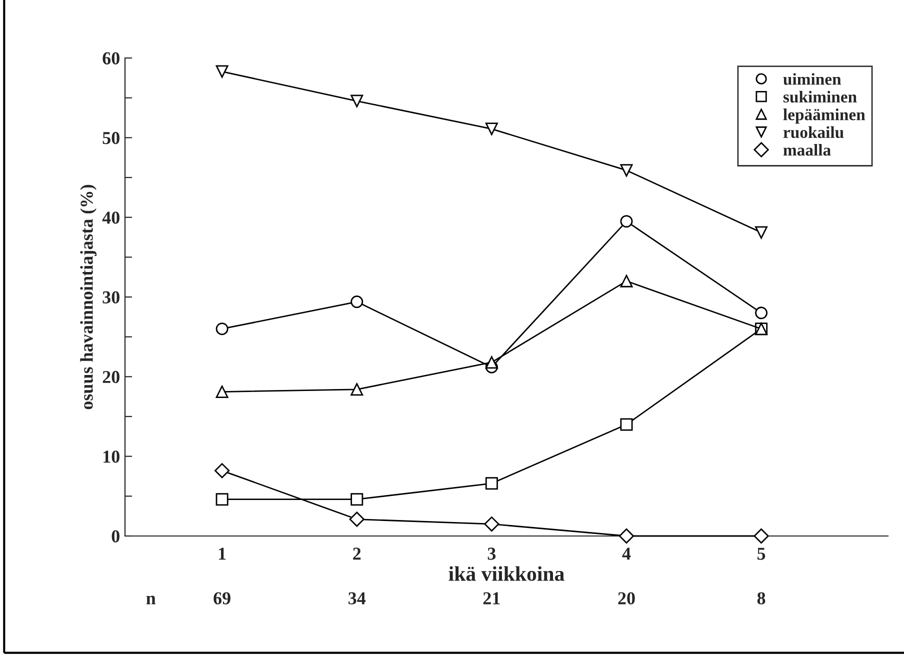  Describe the element at coordinates (813, 132) in the screenshot. I see `legend-label: ruokailu` at that location.